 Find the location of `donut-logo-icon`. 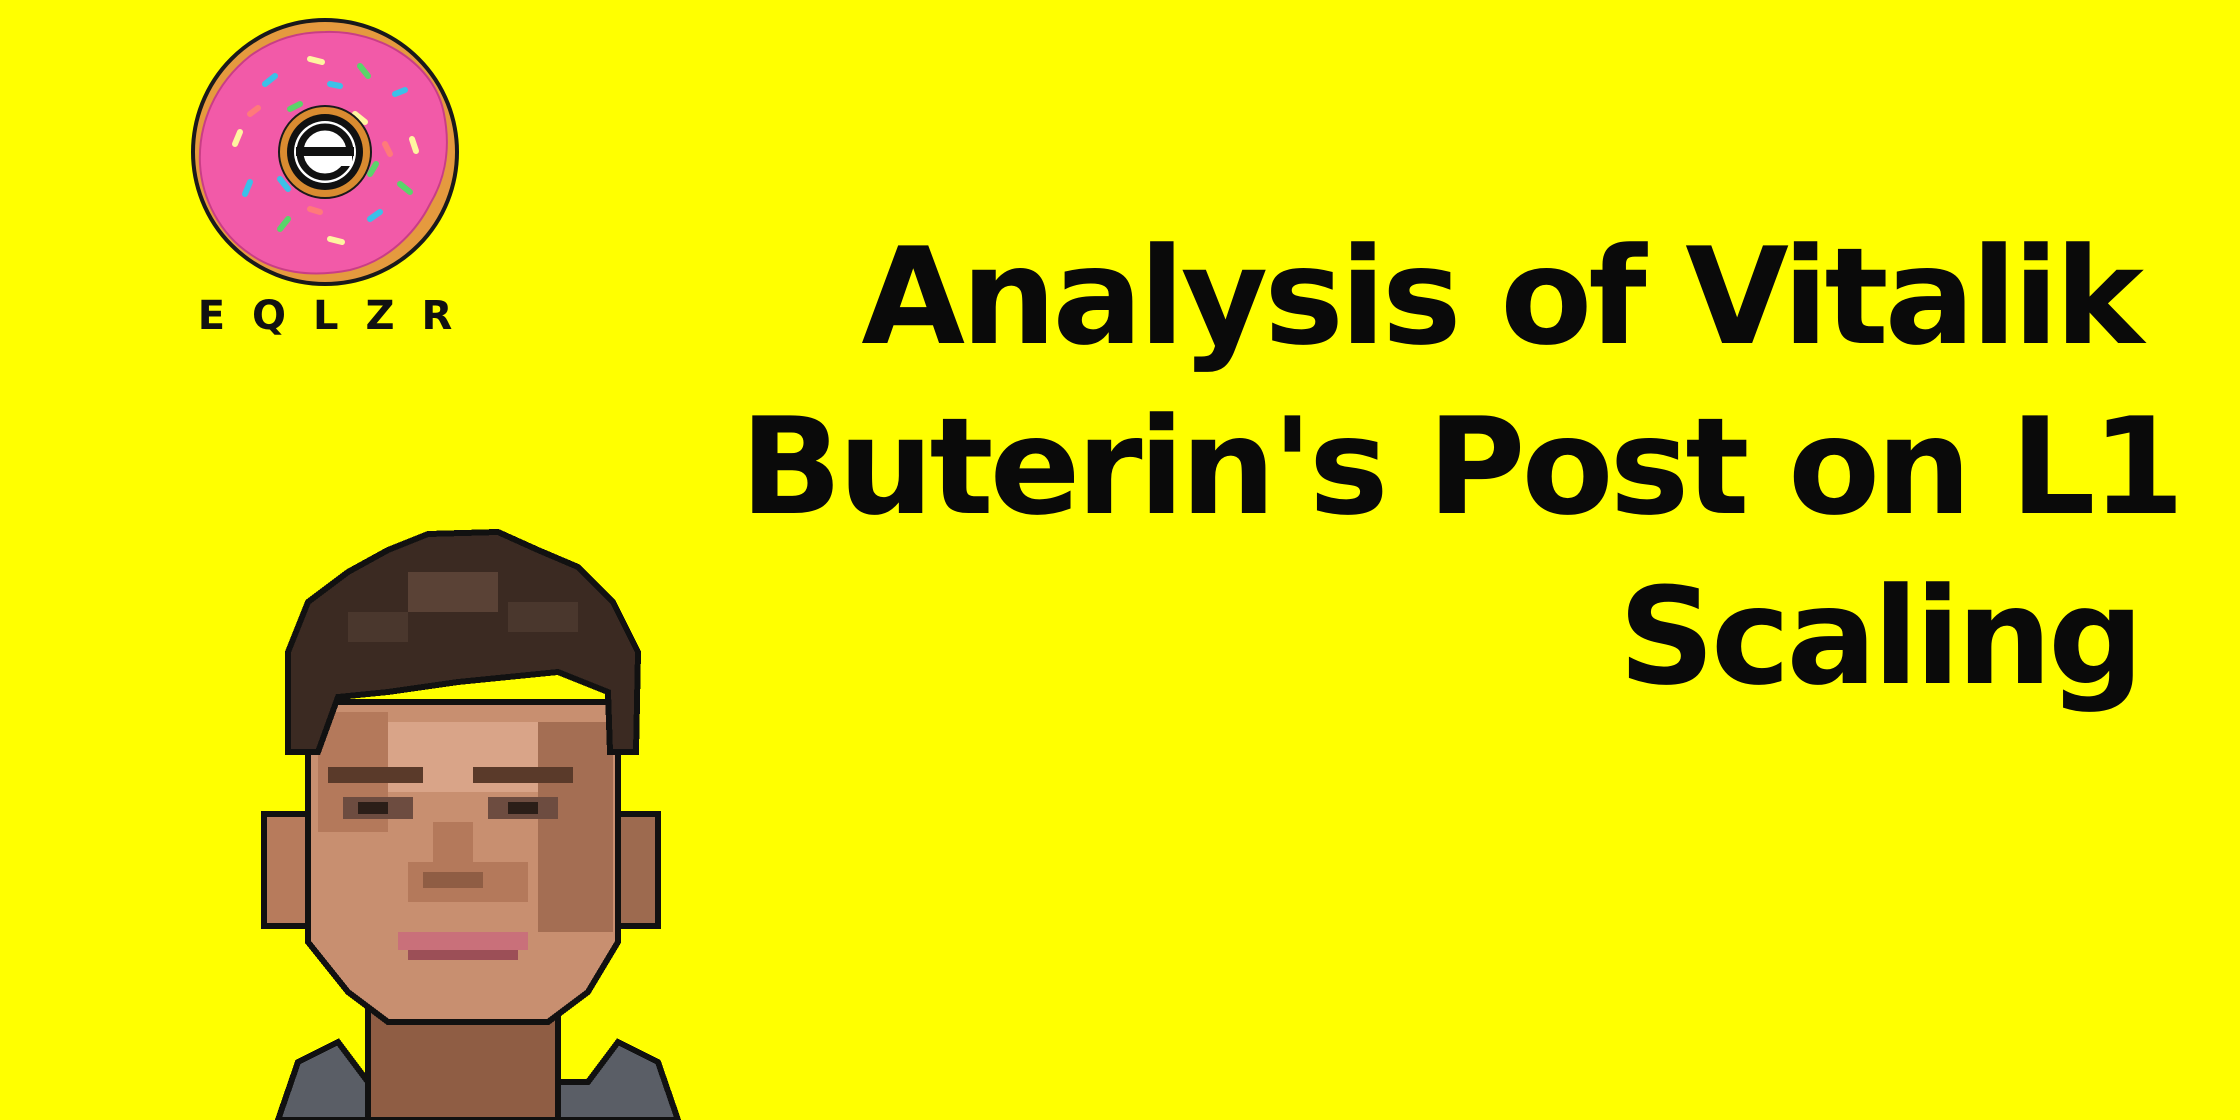

donut-logo-icon is located at coordinates (325, 152).